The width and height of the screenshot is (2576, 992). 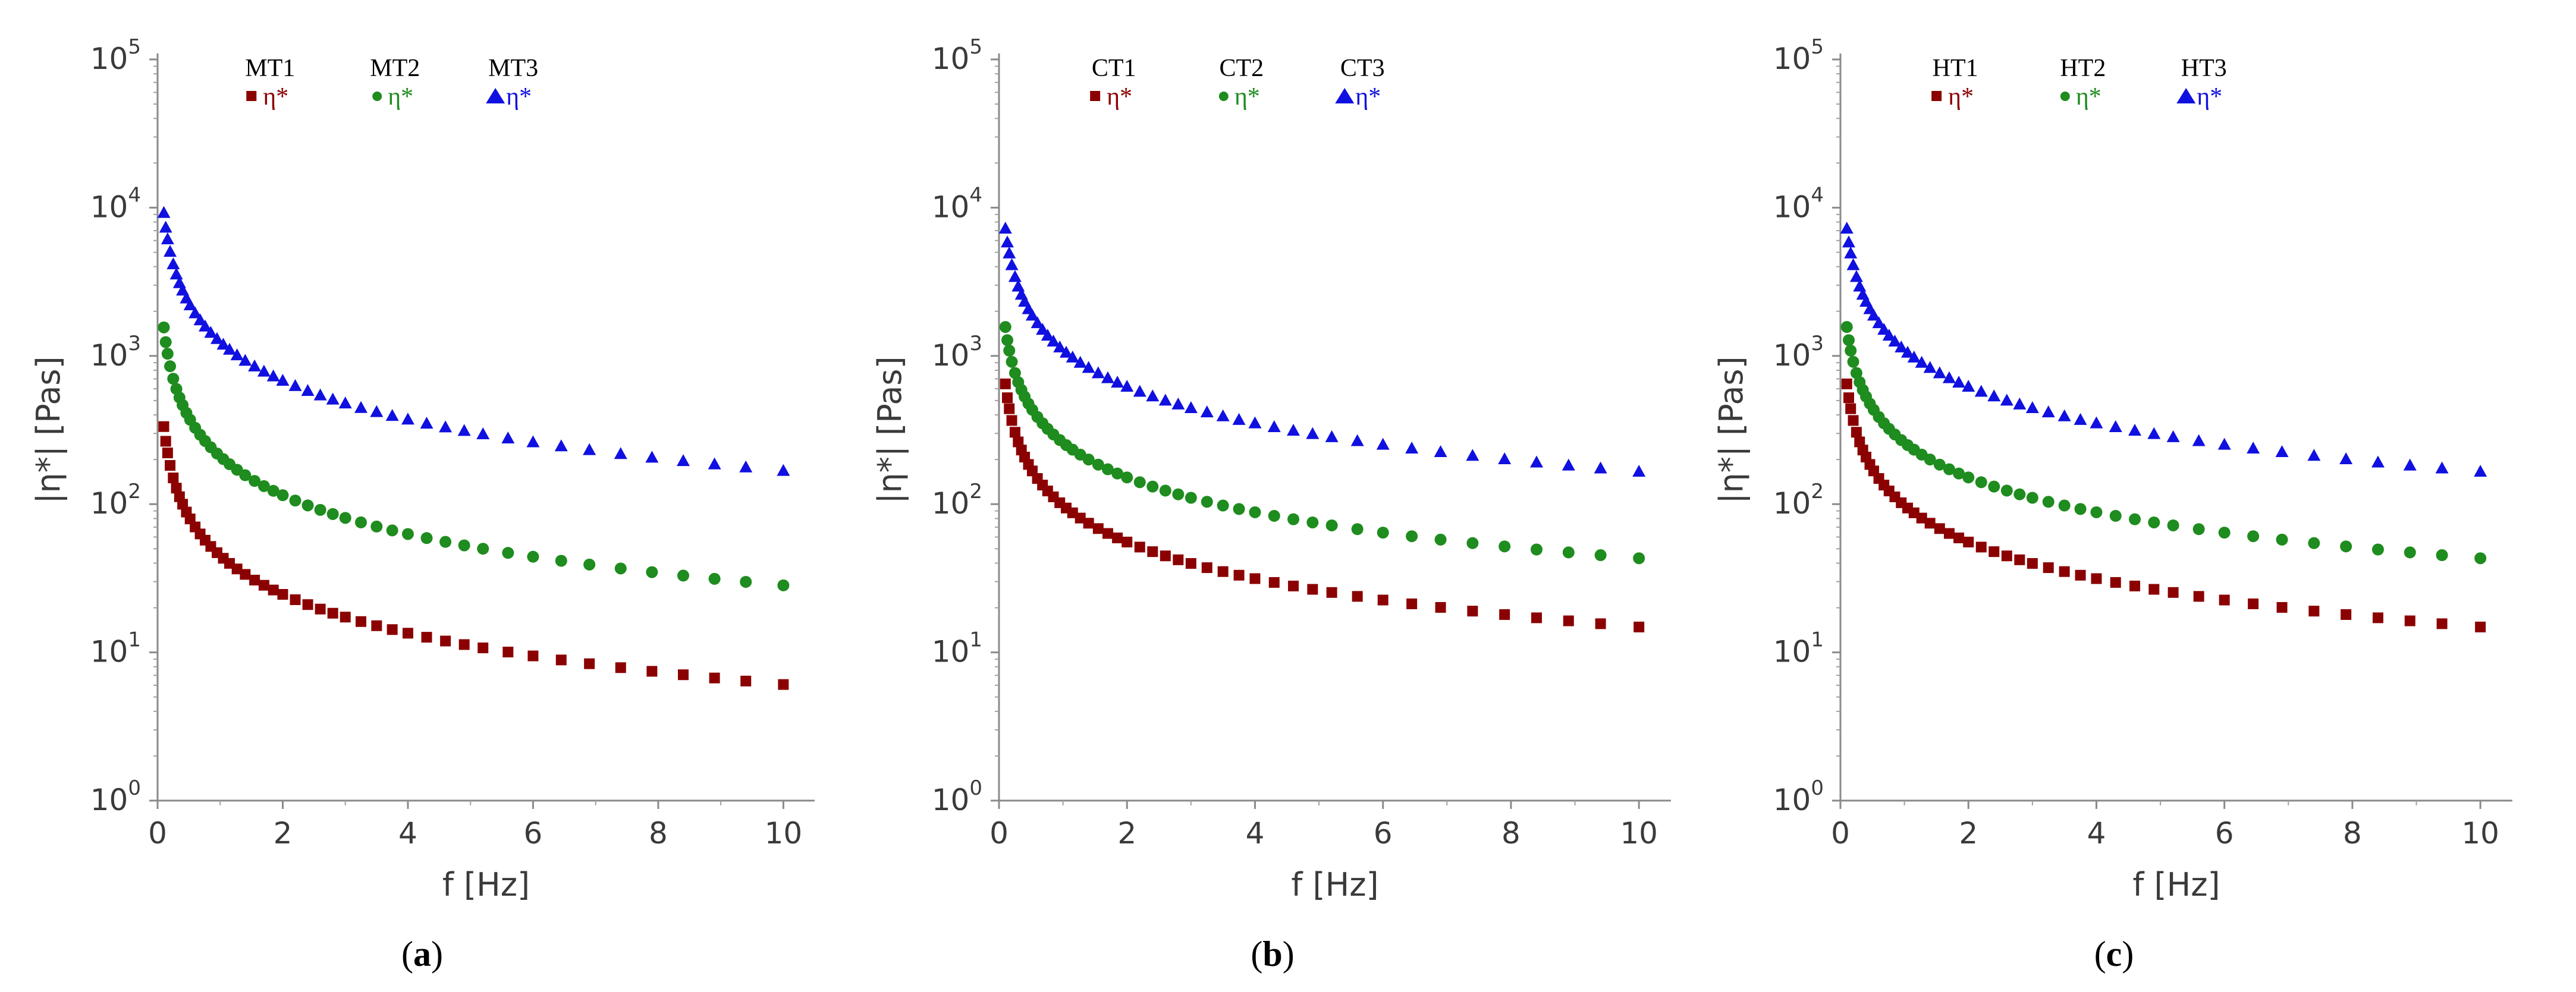 I want to click on x-tick-label: 4, so click(x=1255, y=833).